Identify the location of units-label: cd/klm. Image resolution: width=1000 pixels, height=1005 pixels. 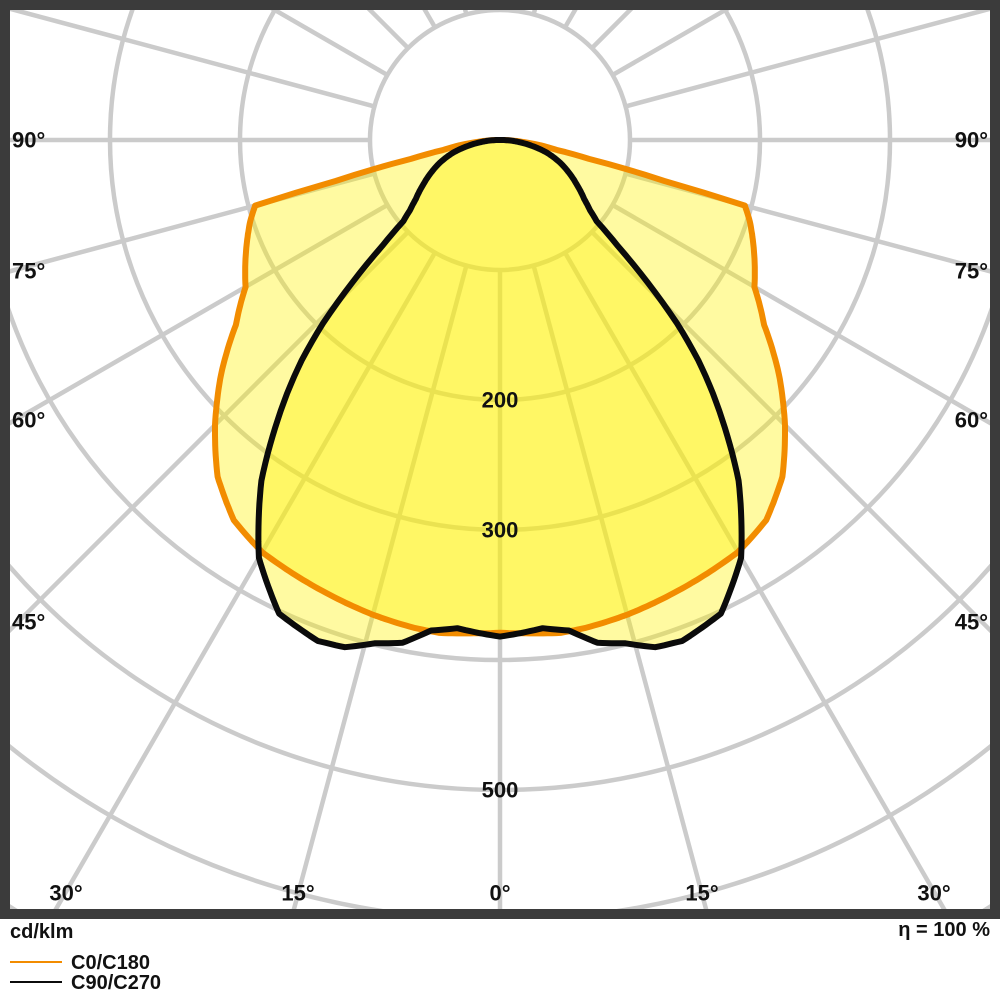
(41, 932).